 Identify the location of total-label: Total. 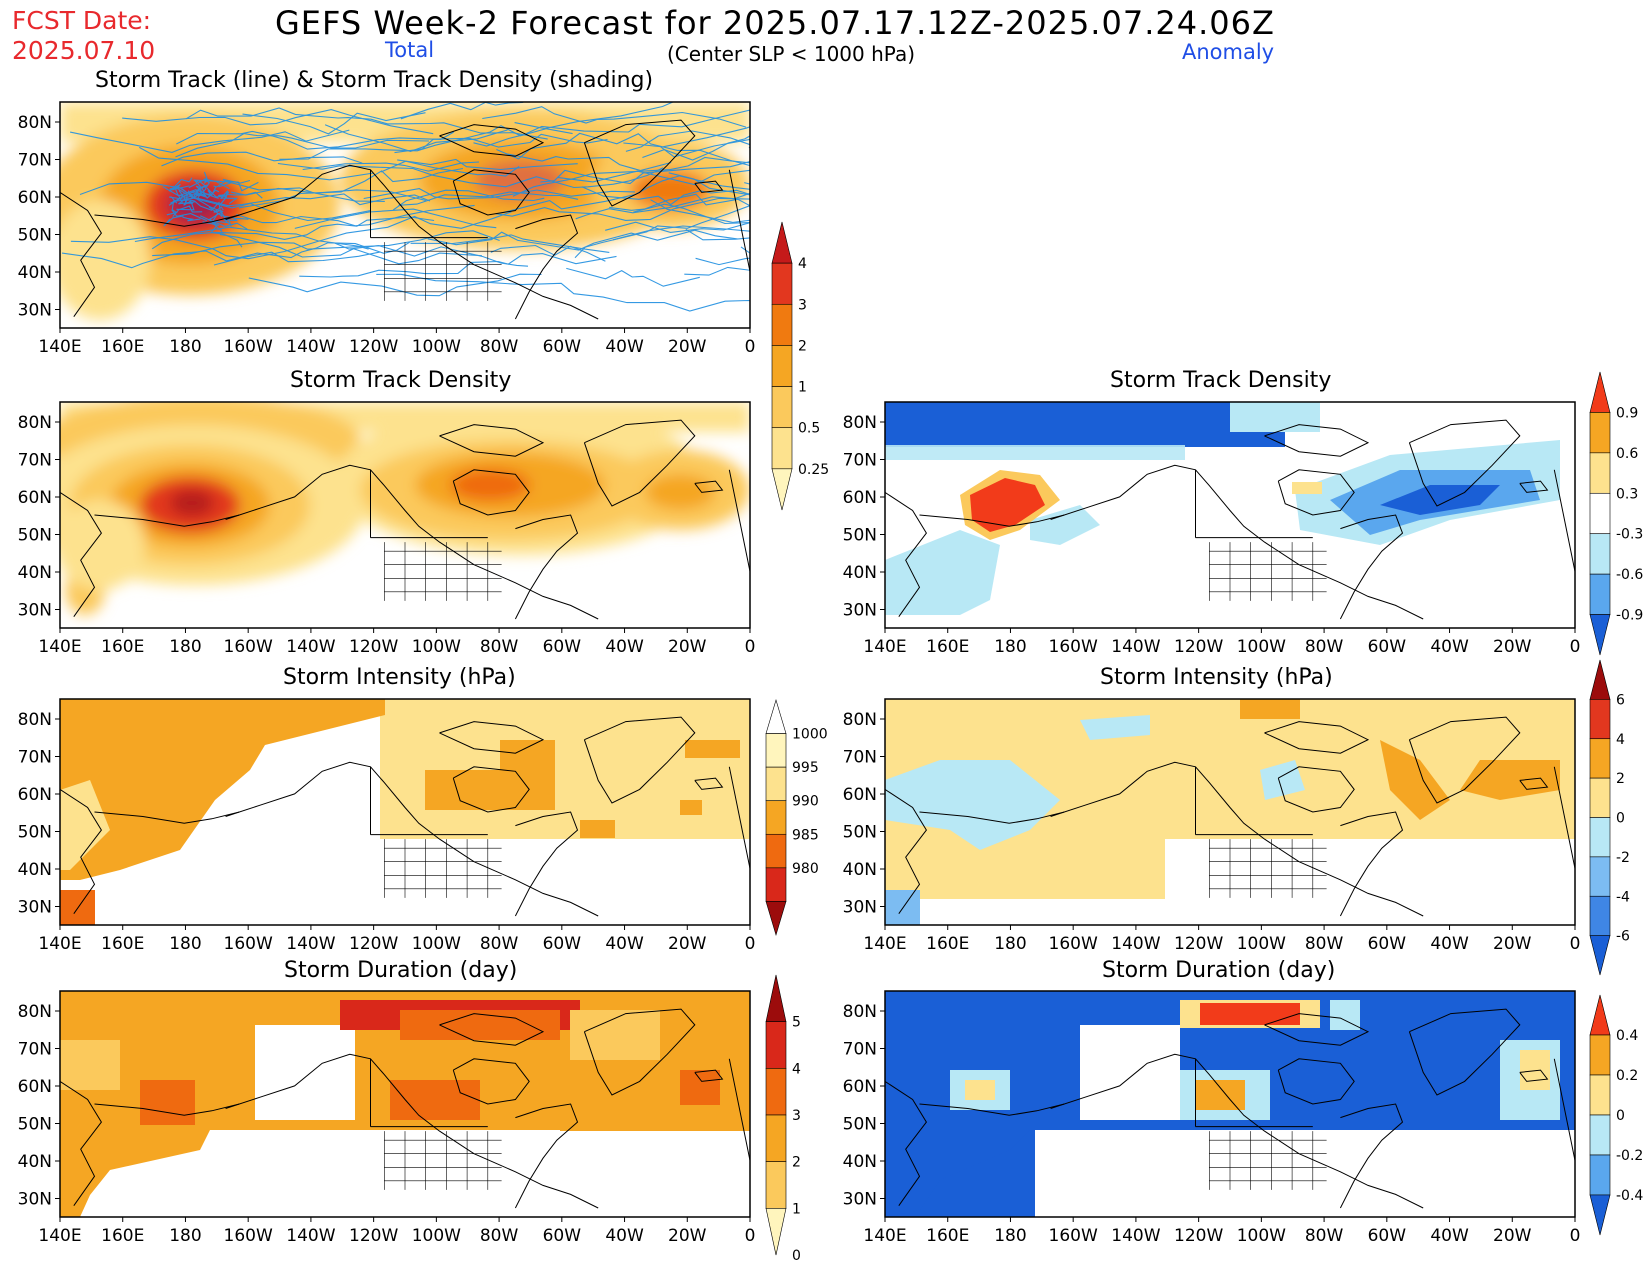
(410, 50).